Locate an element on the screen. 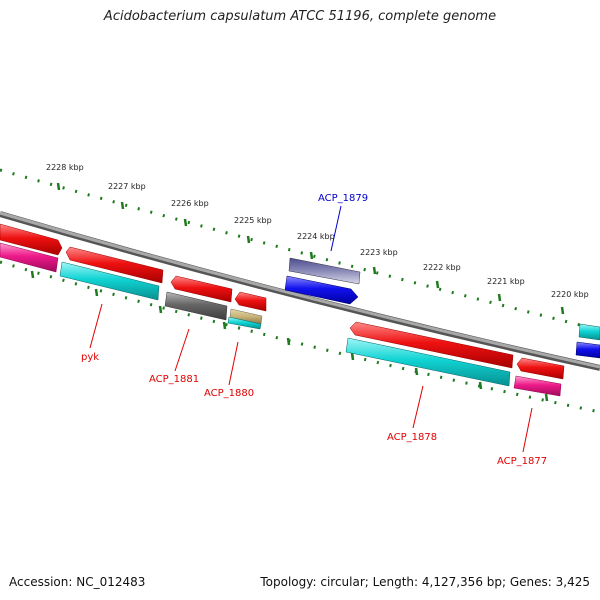 The width and height of the screenshot is (600, 600). kbp-label: 2225 kbp is located at coordinates (253, 220).